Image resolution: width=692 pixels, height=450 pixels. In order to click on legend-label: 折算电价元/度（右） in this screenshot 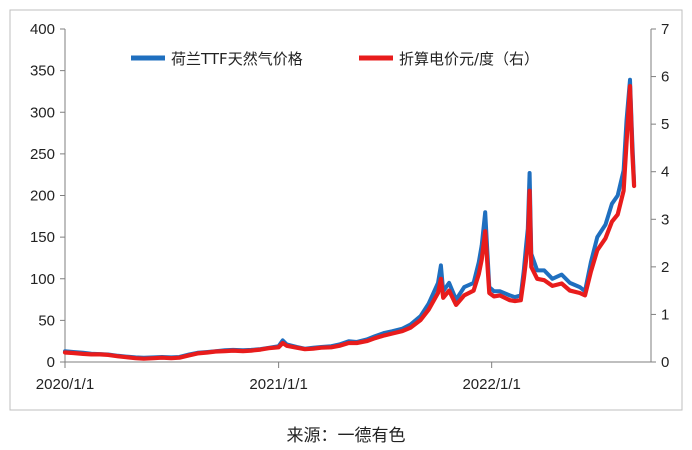, I will do `click(469, 59)`.